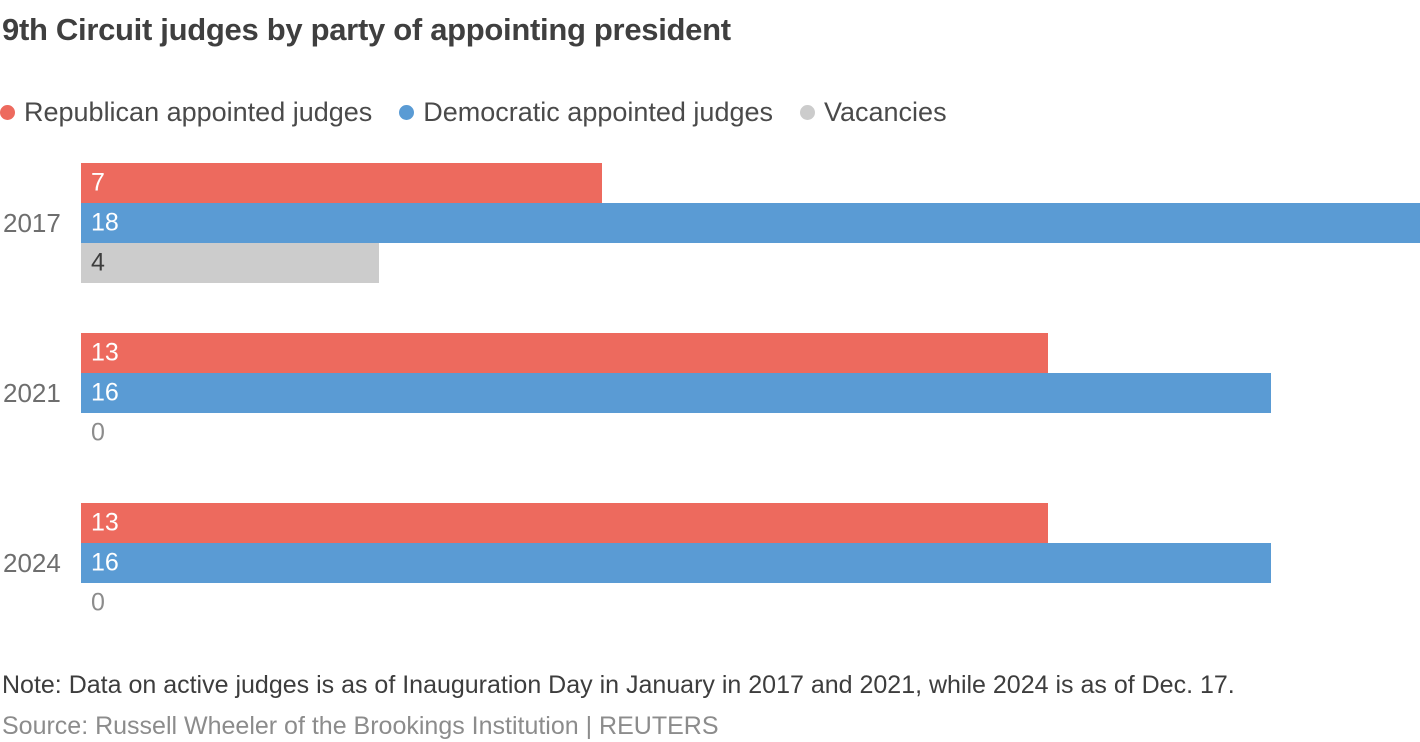  Describe the element at coordinates (598, 112) in the screenshot. I see `legend-label-democratic: Democratic appointed judges` at that location.